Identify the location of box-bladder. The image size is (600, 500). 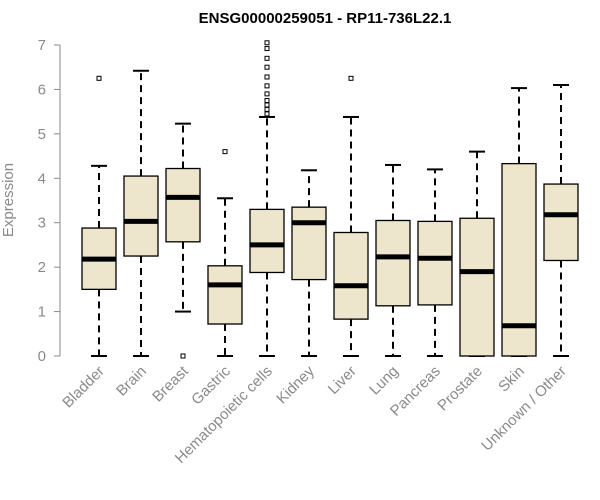
(99, 216).